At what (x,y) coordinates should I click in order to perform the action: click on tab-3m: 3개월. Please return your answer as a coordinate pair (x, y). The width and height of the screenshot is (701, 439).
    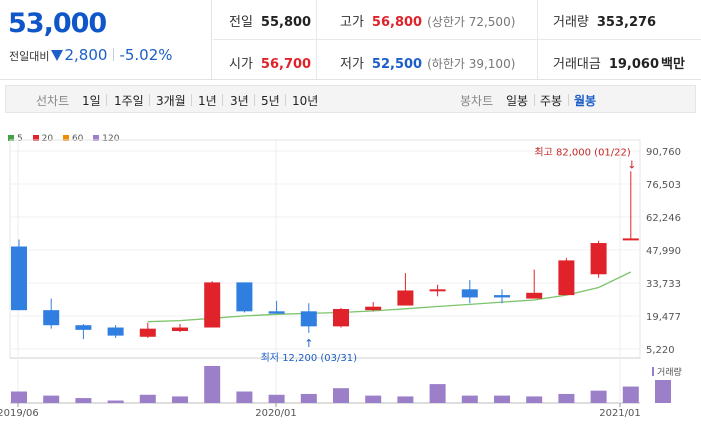
    Looking at the image, I should click on (171, 101).